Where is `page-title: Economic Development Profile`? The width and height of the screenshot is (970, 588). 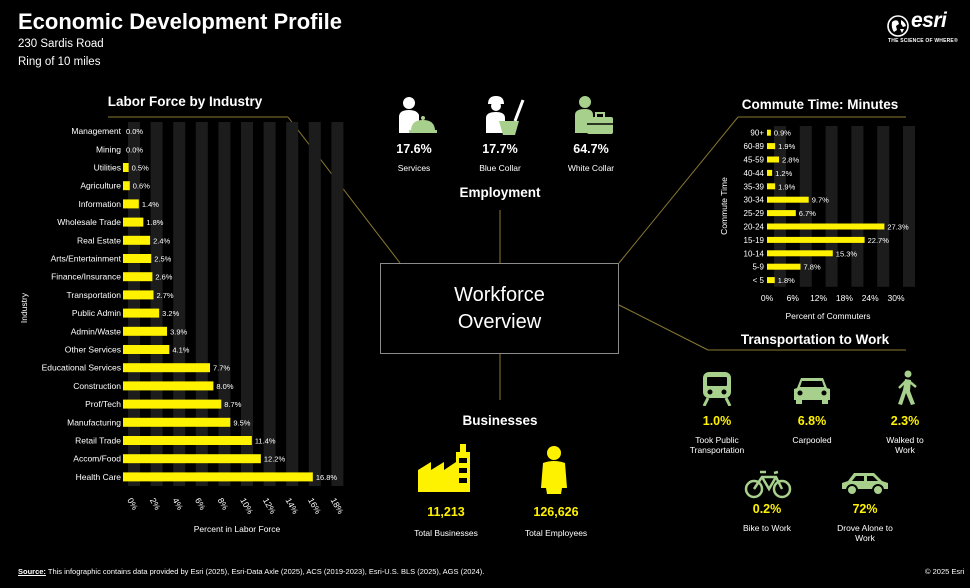
page-title: Economic Development Profile is located at coordinates (180, 21).